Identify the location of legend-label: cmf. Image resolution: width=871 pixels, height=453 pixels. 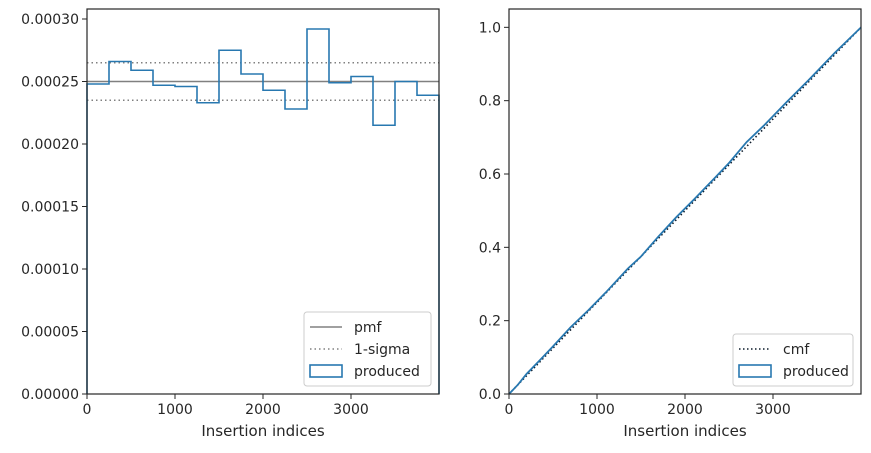
(796, 350).